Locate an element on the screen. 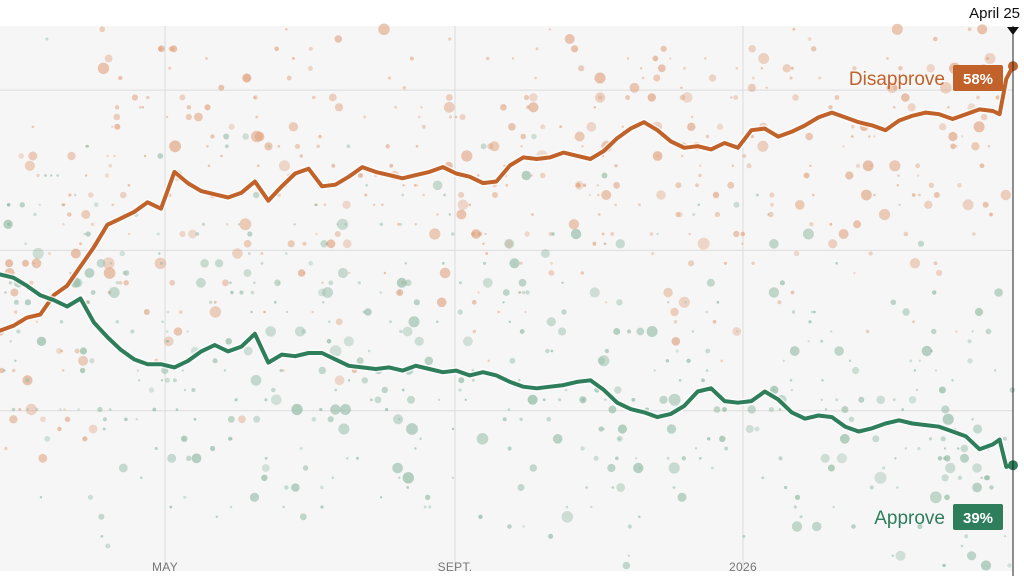  x-tick-label: MAY is located at coordinates (165, 567).